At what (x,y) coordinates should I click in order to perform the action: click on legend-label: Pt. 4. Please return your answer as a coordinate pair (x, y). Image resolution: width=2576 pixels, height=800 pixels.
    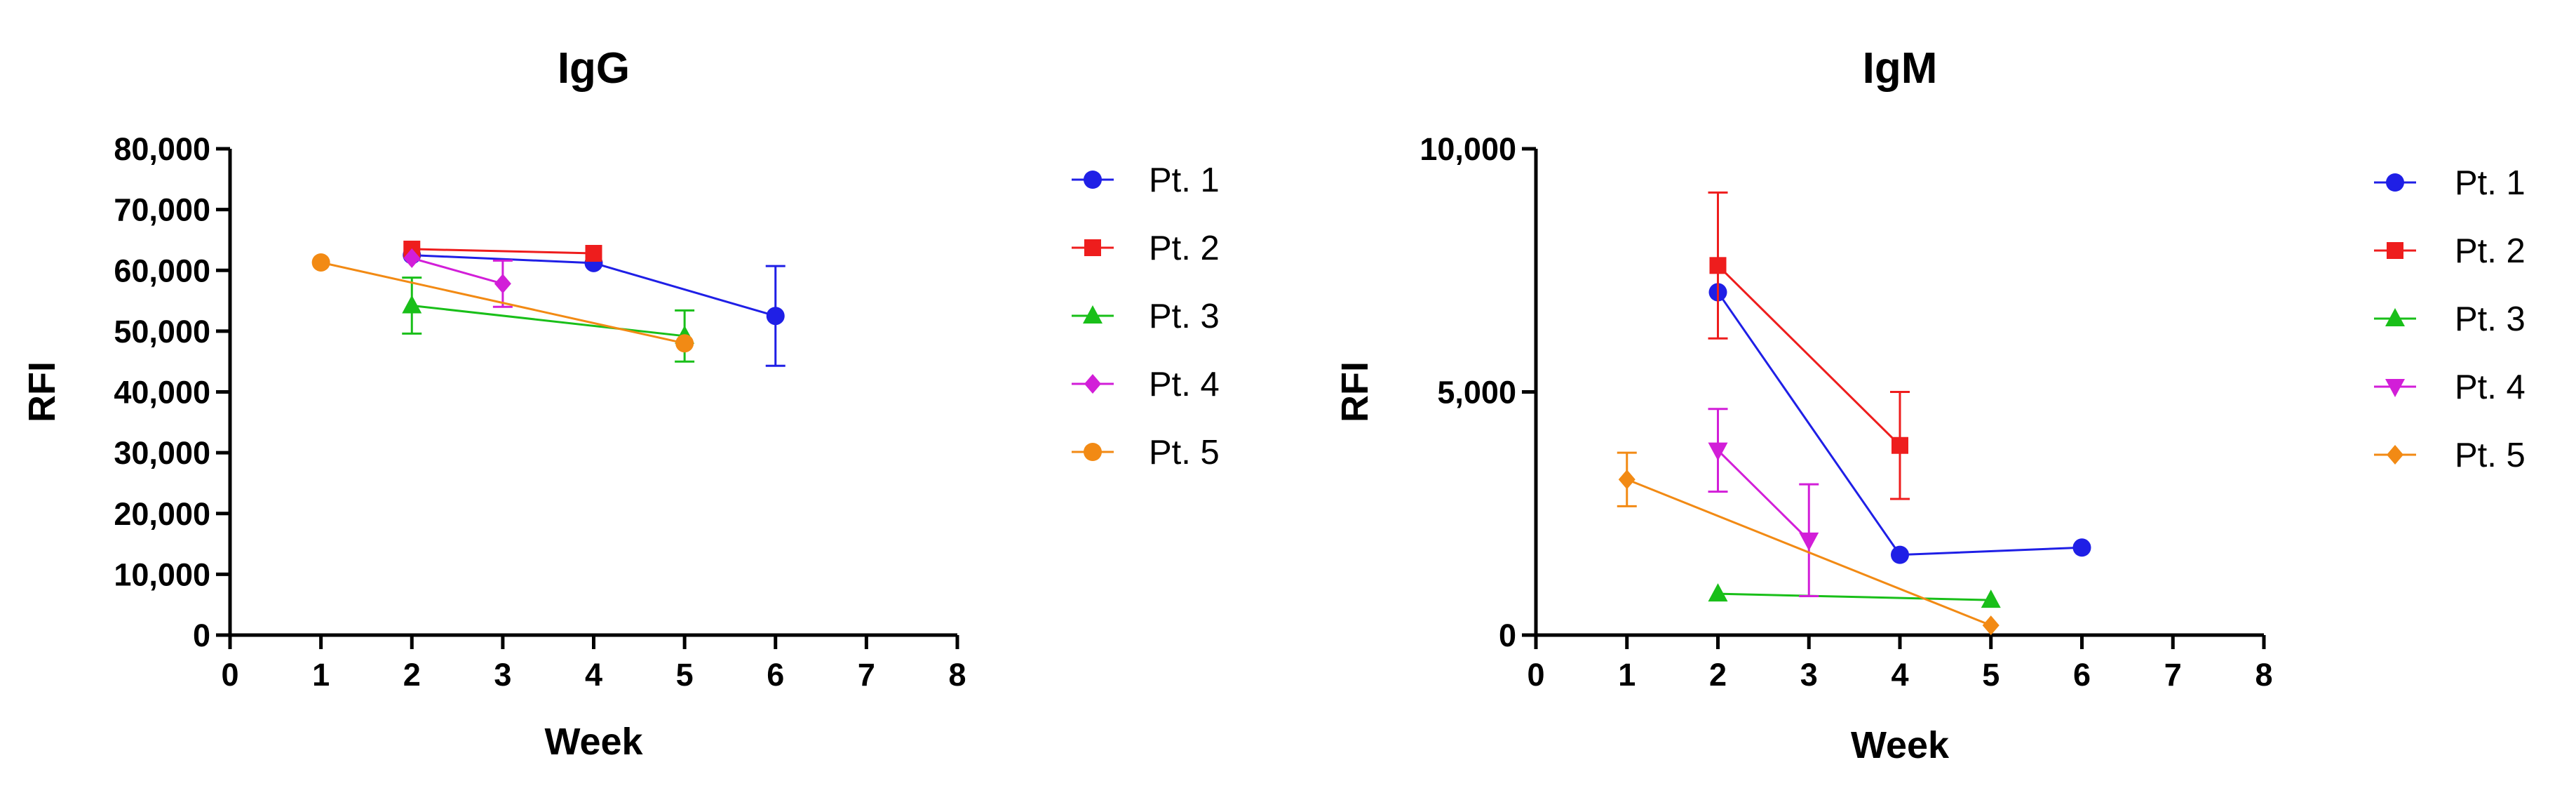
    Looking at the image, I should click on (2490, 387).